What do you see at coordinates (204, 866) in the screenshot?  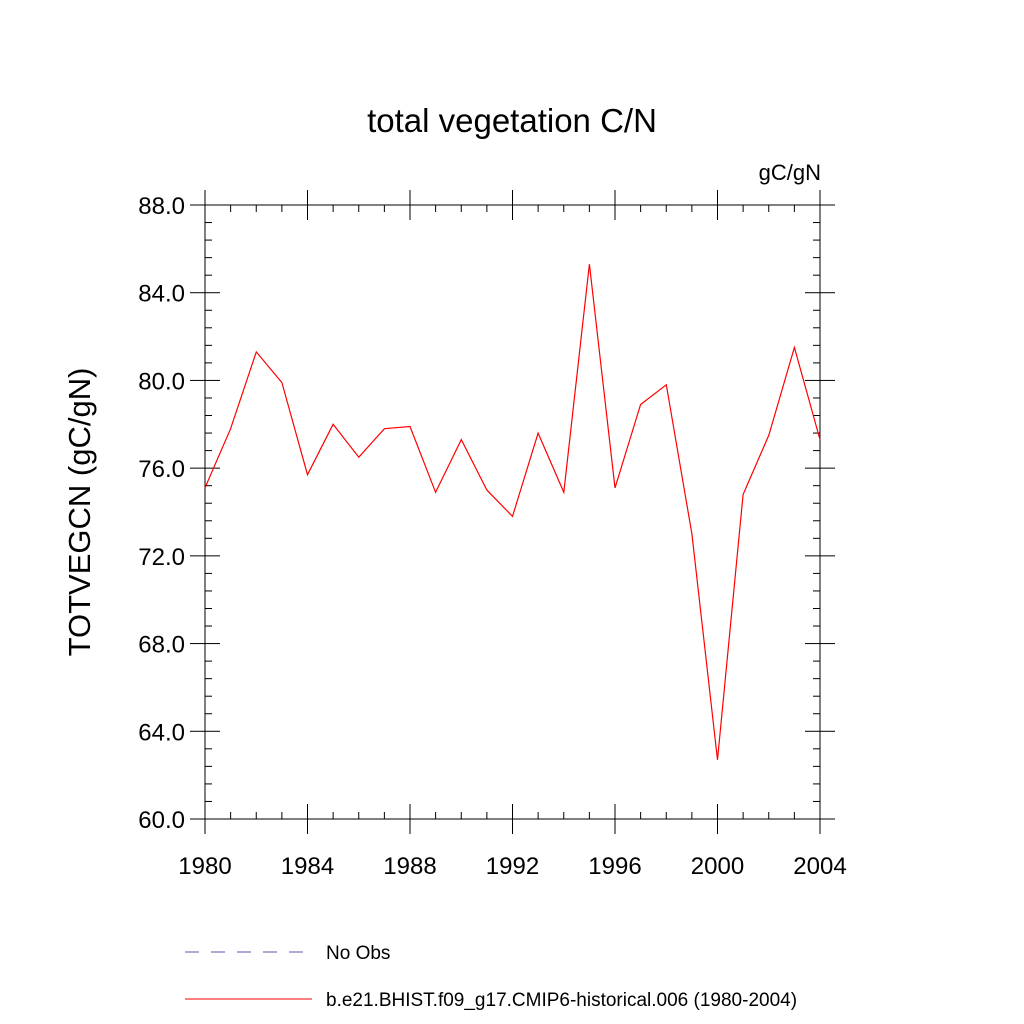 I see `x-tick-label: 1980` at bounding box center [204, 866].